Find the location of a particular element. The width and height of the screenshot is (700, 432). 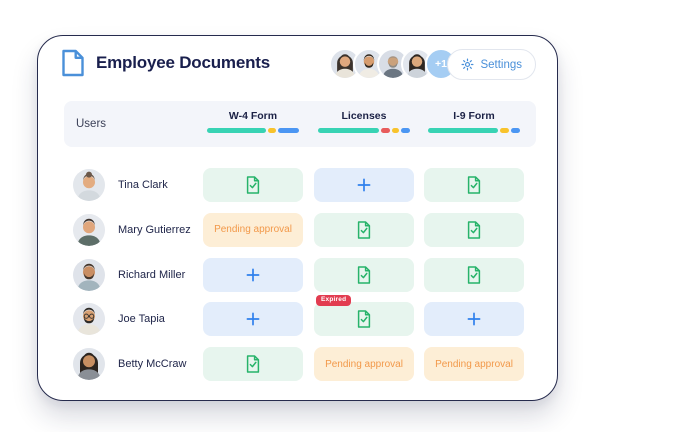

page-title: Employee Documents is located at coordinates (183, 62).